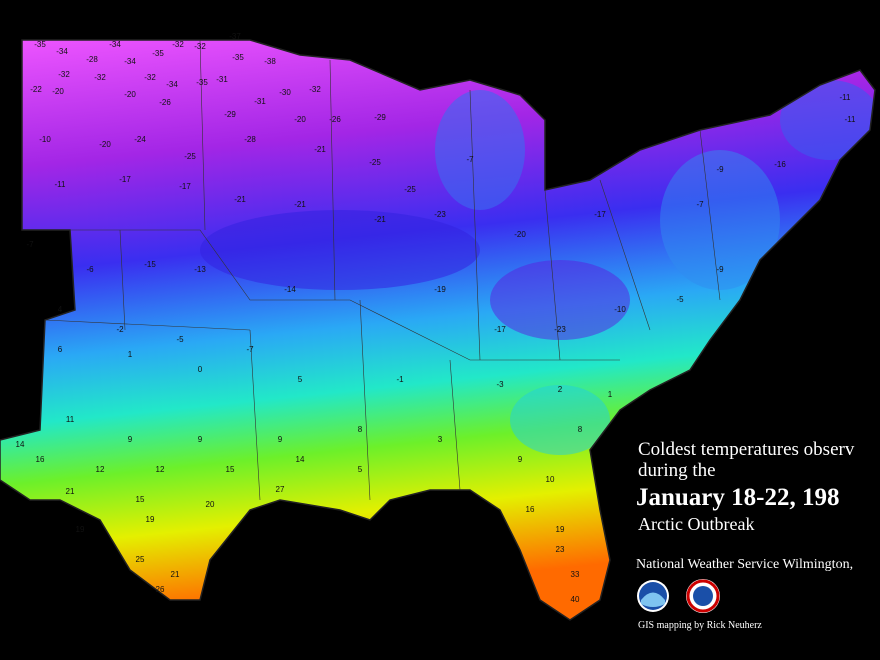  I want to click on station-value: 16, so click(530, 509).